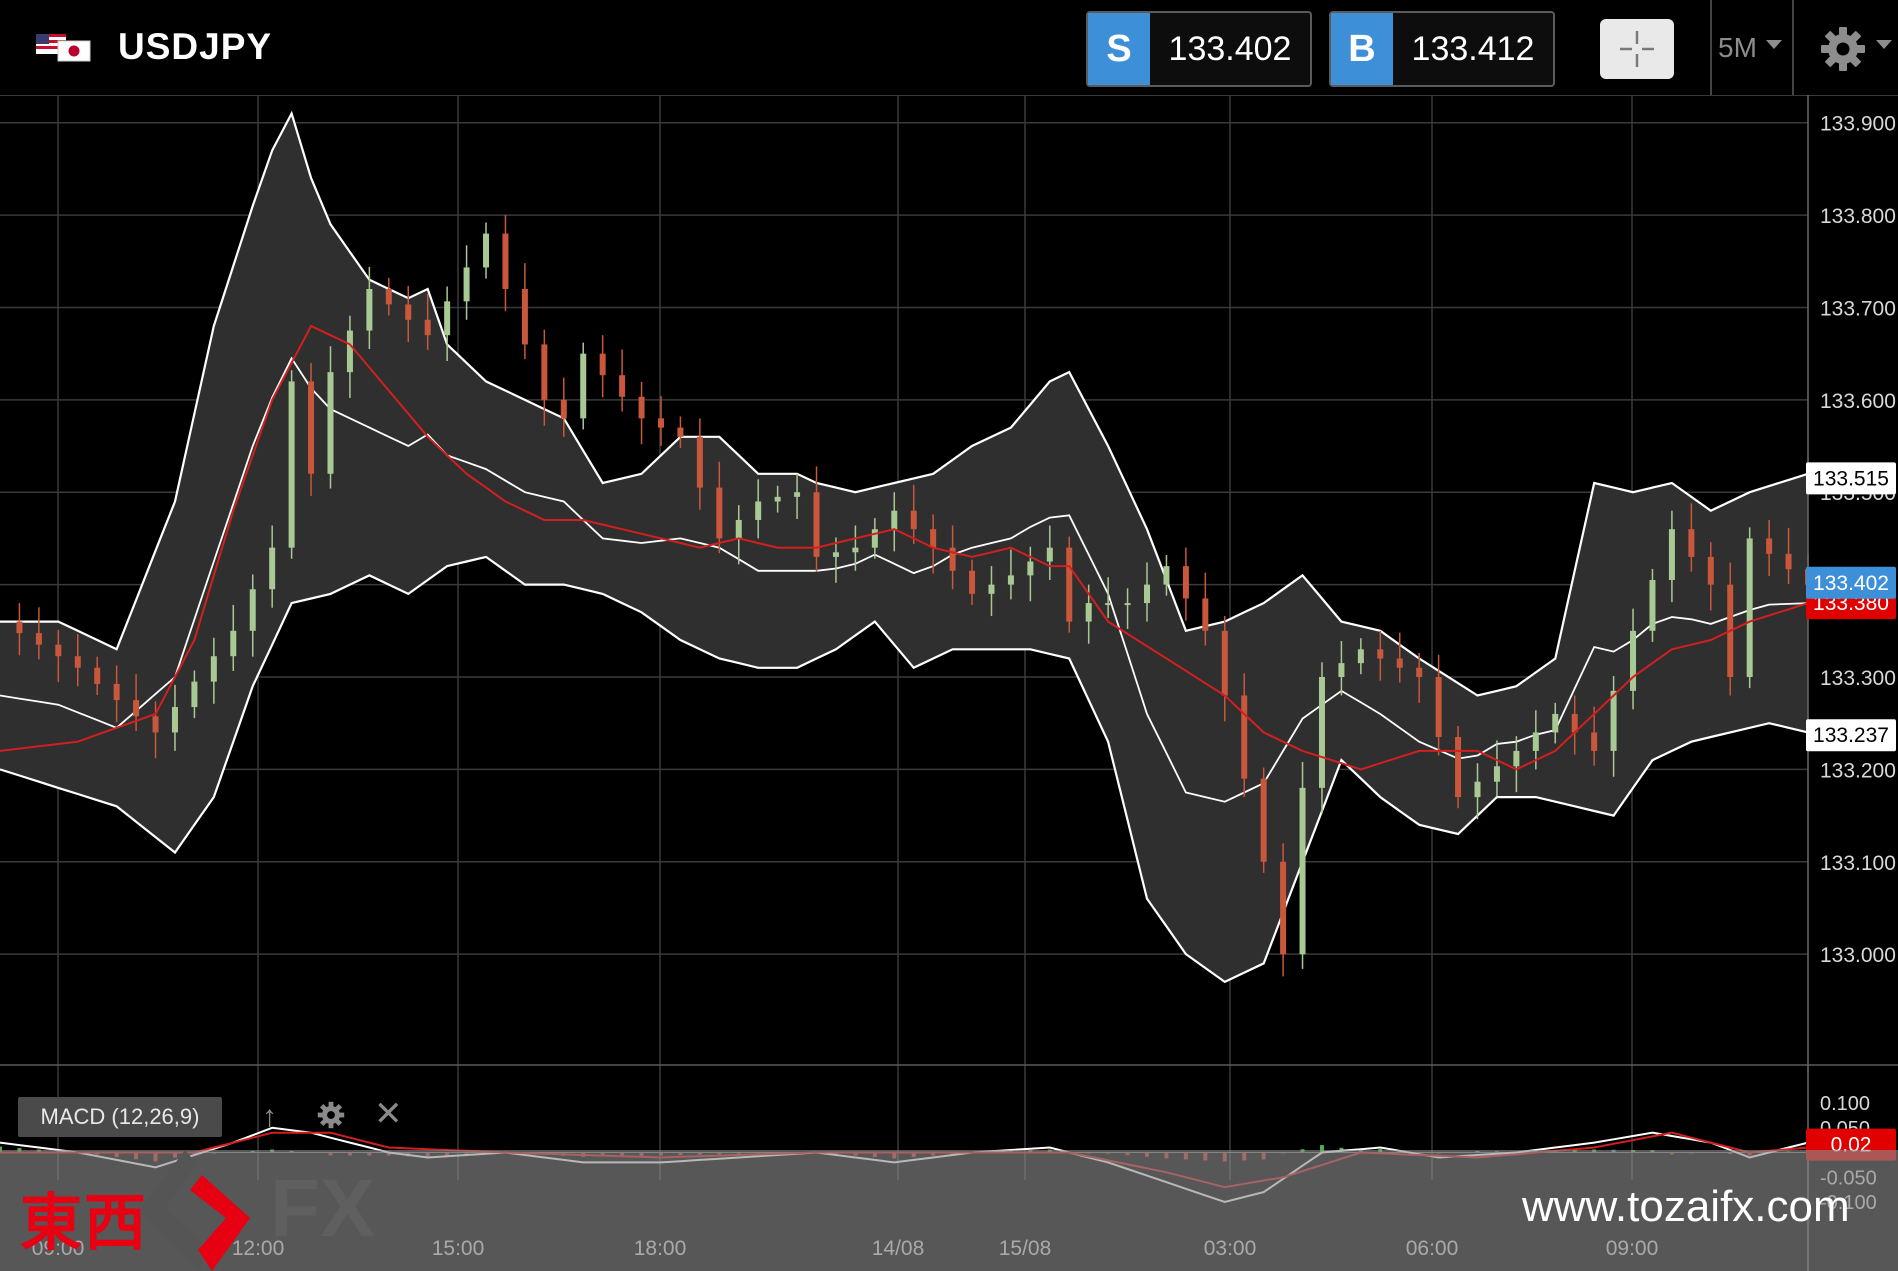 Image resolution: width=1898 pixels, height=1271 pixels. I want to click on upper-band-tag-bg, so click(1851, 478).